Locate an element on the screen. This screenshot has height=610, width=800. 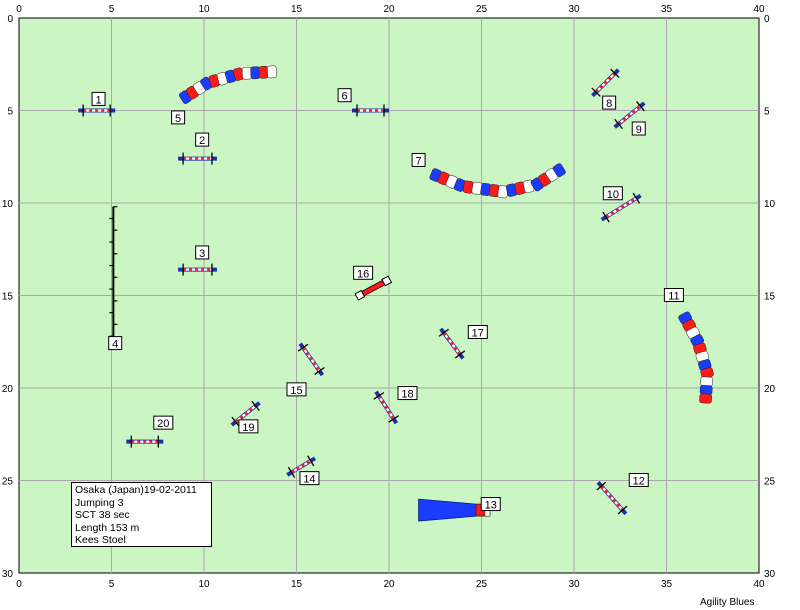
obstacle-number: 2 is located at coordinates (202, 141).